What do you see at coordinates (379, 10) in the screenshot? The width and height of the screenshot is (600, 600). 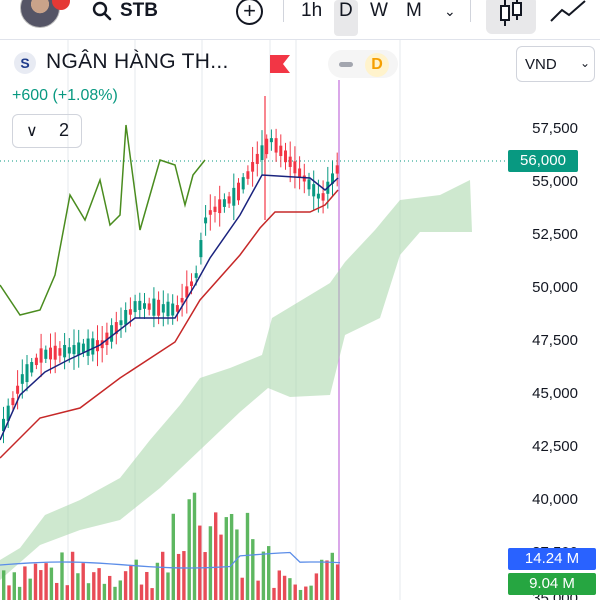 I see `interval-w: W` at bounding box center [379, 10].